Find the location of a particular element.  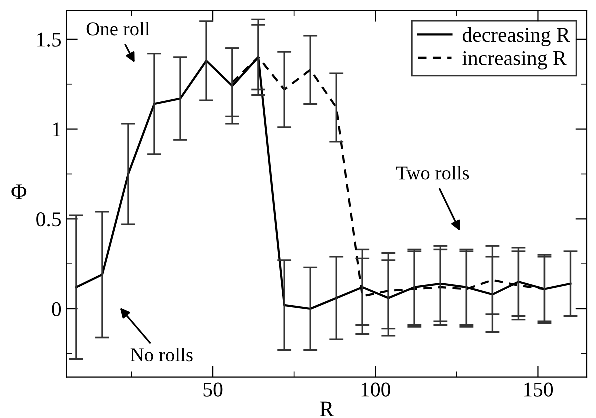

y-tick-label: 0.5 is located at coordinates (49, 219).